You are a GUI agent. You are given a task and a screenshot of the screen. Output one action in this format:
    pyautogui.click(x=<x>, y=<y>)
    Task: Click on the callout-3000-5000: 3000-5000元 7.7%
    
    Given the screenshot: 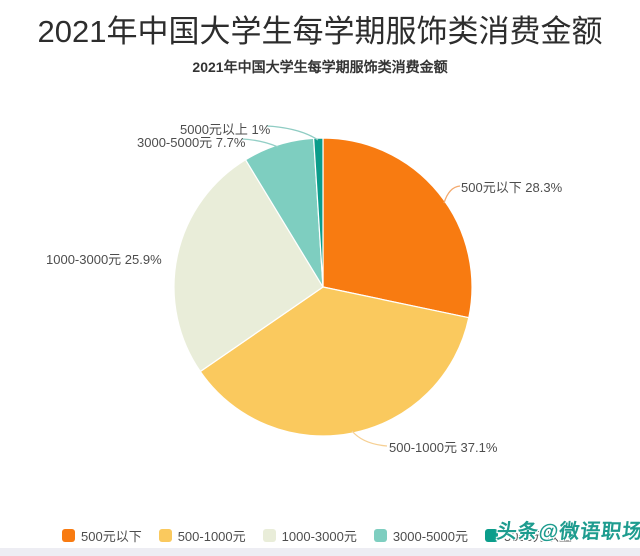 What is the action you would take?
    pyautogui.click(x=191, y=142)
    